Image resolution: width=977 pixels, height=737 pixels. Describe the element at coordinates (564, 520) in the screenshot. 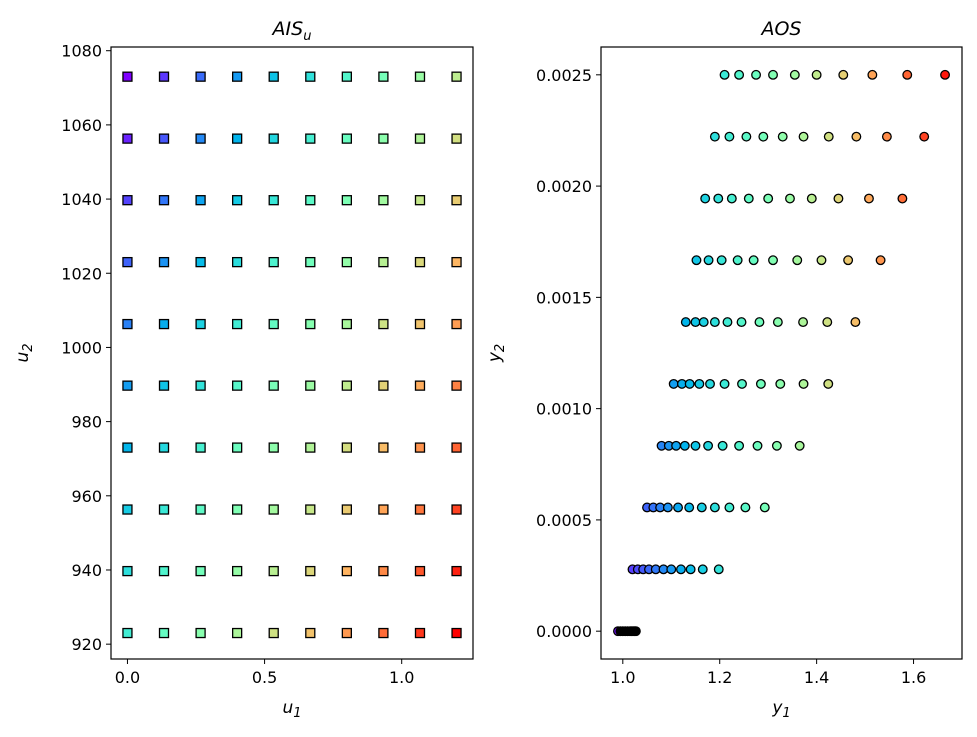

I see `y-tick-label: 0.0005` at that location.